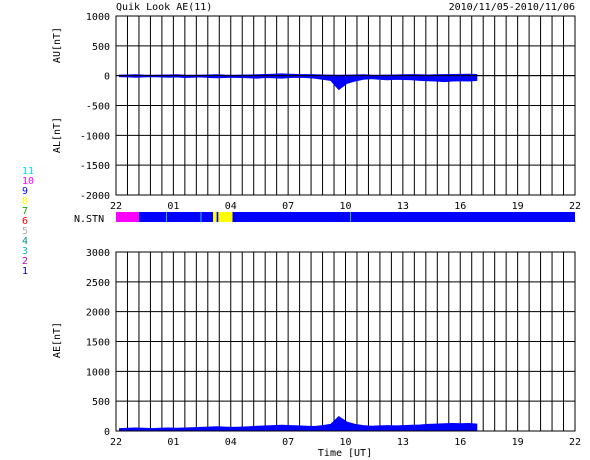 This screenshot has height=460, width=590. I want to click on y-tick-label: -500, so click(98, 107).